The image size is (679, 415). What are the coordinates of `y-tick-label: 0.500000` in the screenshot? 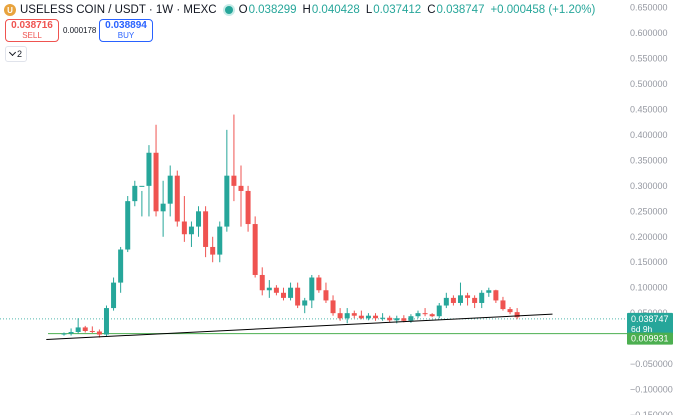 It's located at (649, 84).